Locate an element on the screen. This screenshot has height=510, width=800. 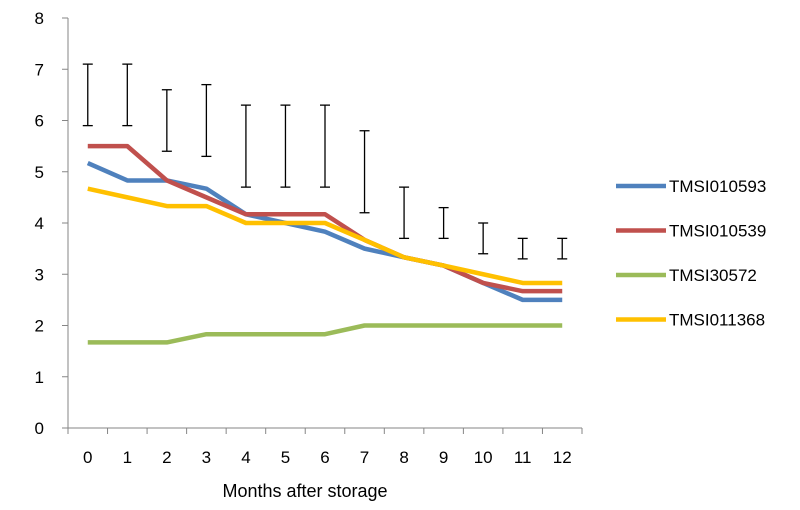
legend: TMSI010593 TMSI010539 TMSI30572 TMSI011368 is located at coordinates (691, 253).